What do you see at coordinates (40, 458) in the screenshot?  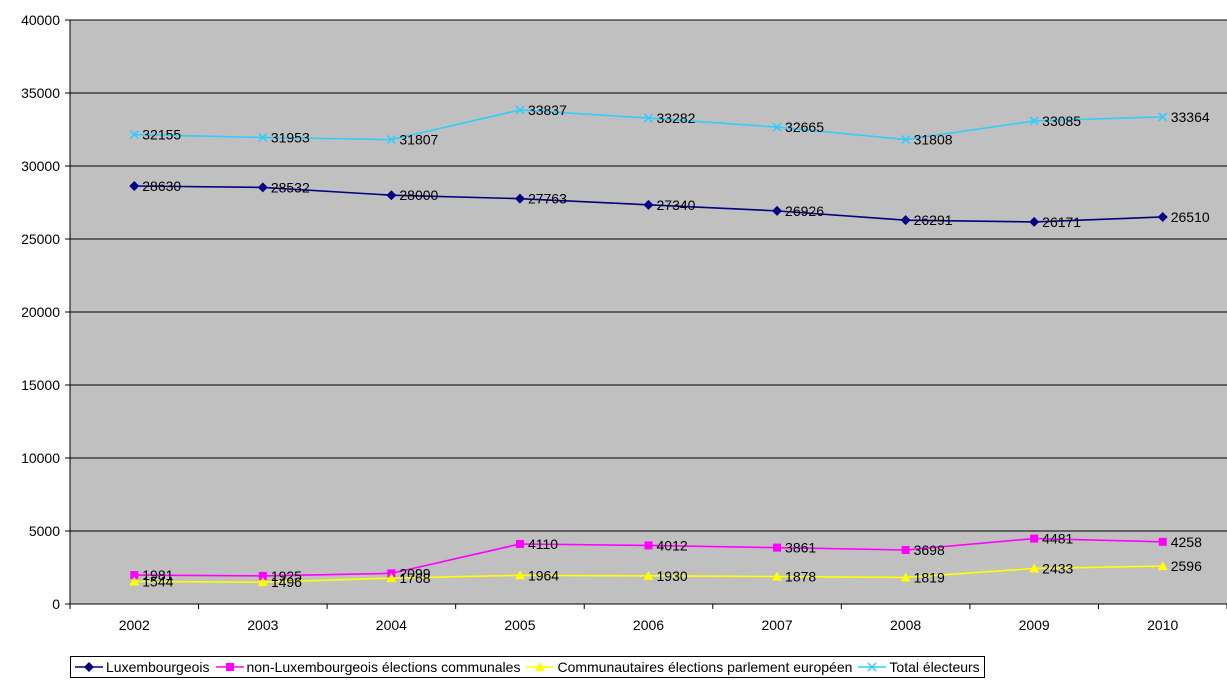 I see `y-tick-label: 10000` at bounding box center [40, 458].